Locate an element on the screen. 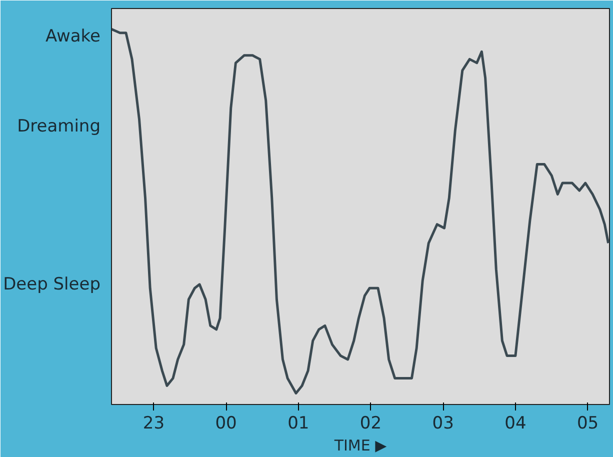 The height and width of the screenshot is (457, 613). x-tick-label: 23 is located at coordinates (153, 424).